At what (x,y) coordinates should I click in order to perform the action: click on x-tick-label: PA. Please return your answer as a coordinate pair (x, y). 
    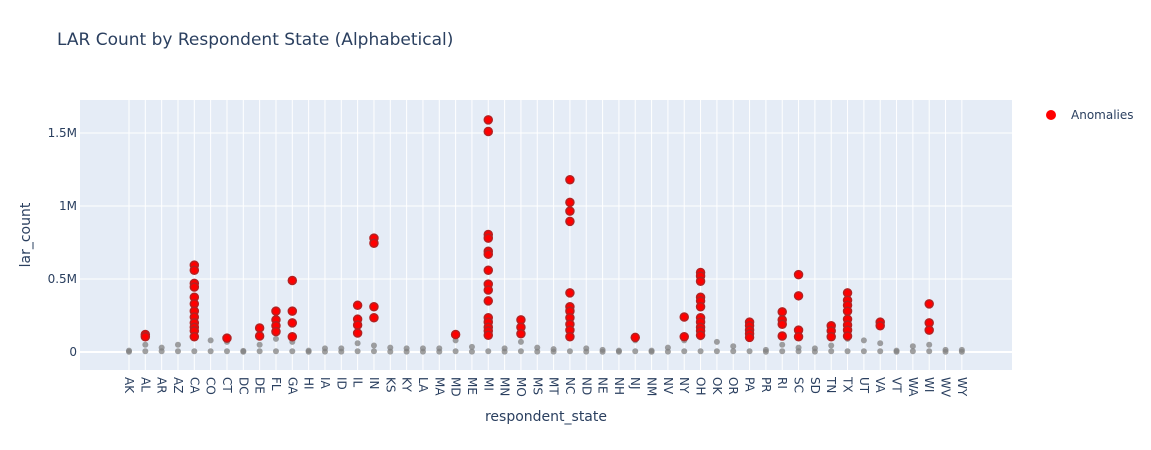
    Looking at the image, I should click on (750, 384).